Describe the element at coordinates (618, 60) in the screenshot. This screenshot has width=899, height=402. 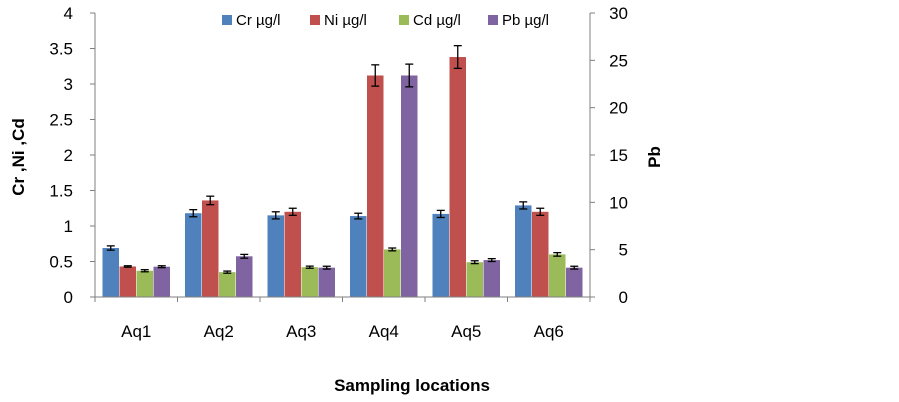
I see `right-tick-label: 25` at that location.